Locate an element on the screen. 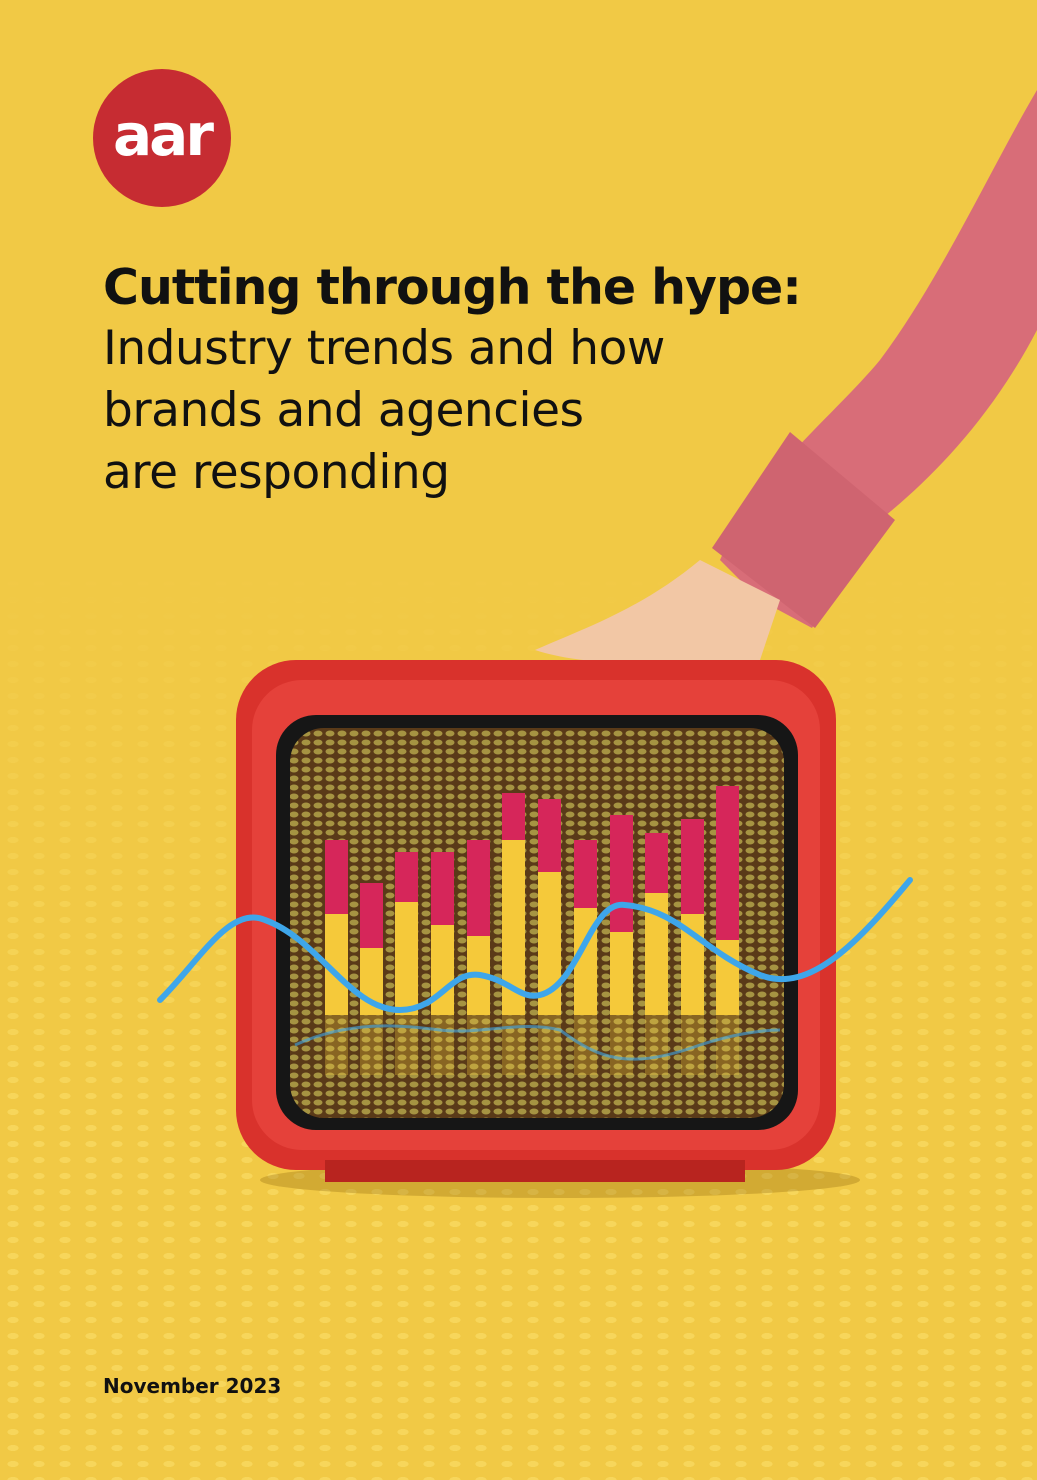 This screenshot has height=1480, width=1037. aar-logo: aar is located at coordinates (162, 138).